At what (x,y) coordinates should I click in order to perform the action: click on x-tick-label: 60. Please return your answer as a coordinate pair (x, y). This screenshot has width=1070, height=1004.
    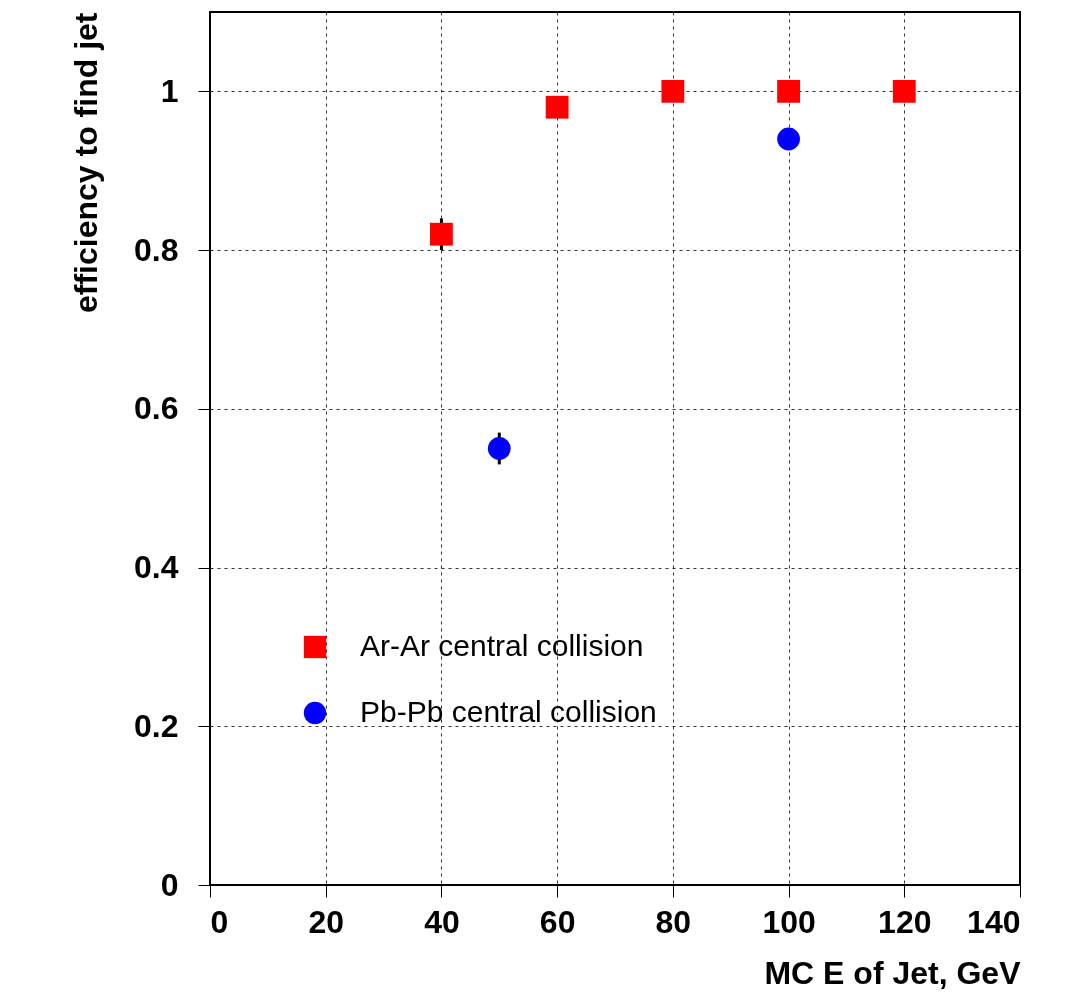
    Looking at the image, I should click on (557, 921).